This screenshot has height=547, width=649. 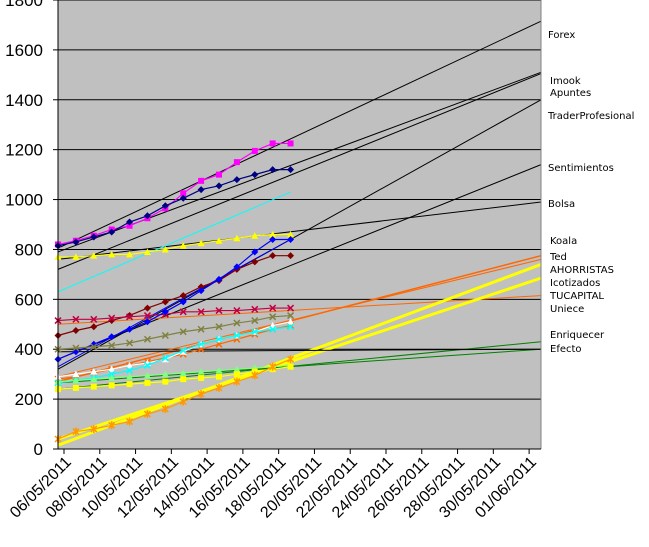 What do you see at coordinates (24, 5) in the screenshot?
I see `y-tick-label: 1800` at bounding box center [24, 5].